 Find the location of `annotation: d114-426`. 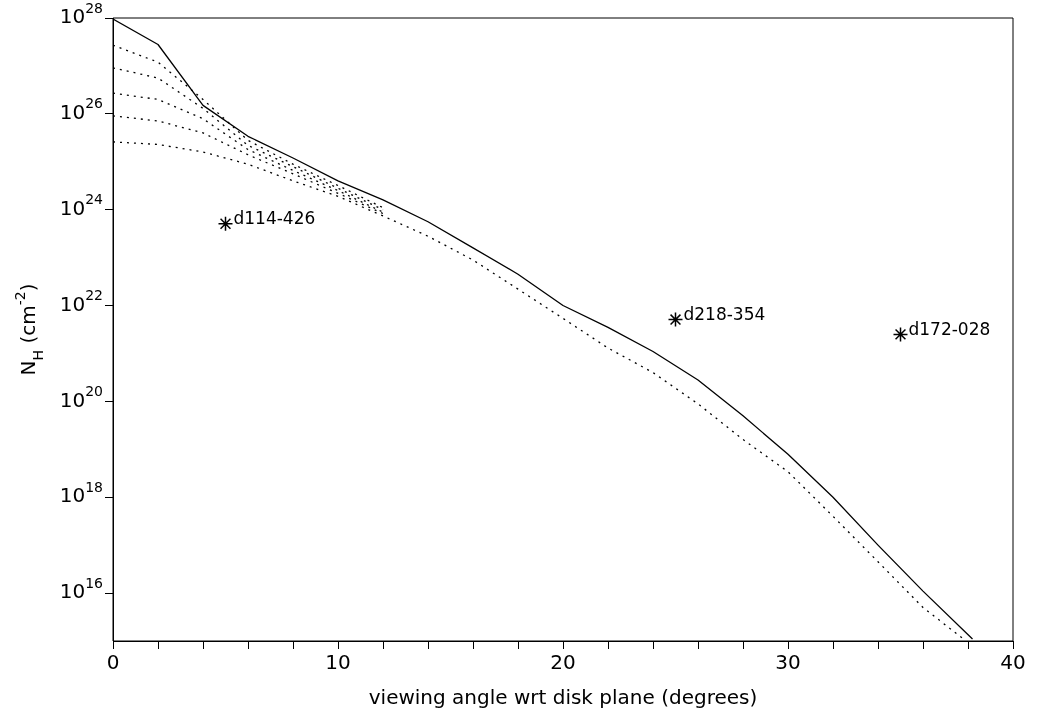

annotation: d114-426 is located at coordinates (274, 218).